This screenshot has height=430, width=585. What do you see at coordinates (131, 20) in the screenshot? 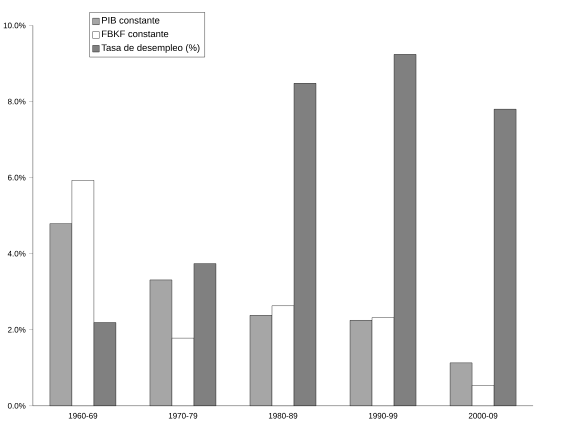
I see `legend-label: PIB constante` at bounding box center [131, 20].